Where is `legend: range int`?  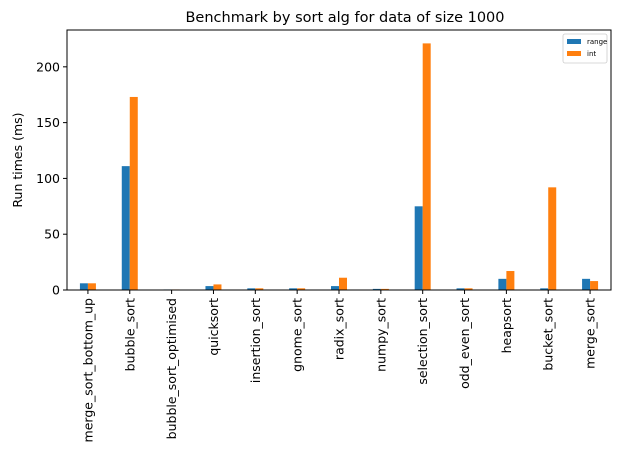
legend: range int is located at coordinates (585, 48).